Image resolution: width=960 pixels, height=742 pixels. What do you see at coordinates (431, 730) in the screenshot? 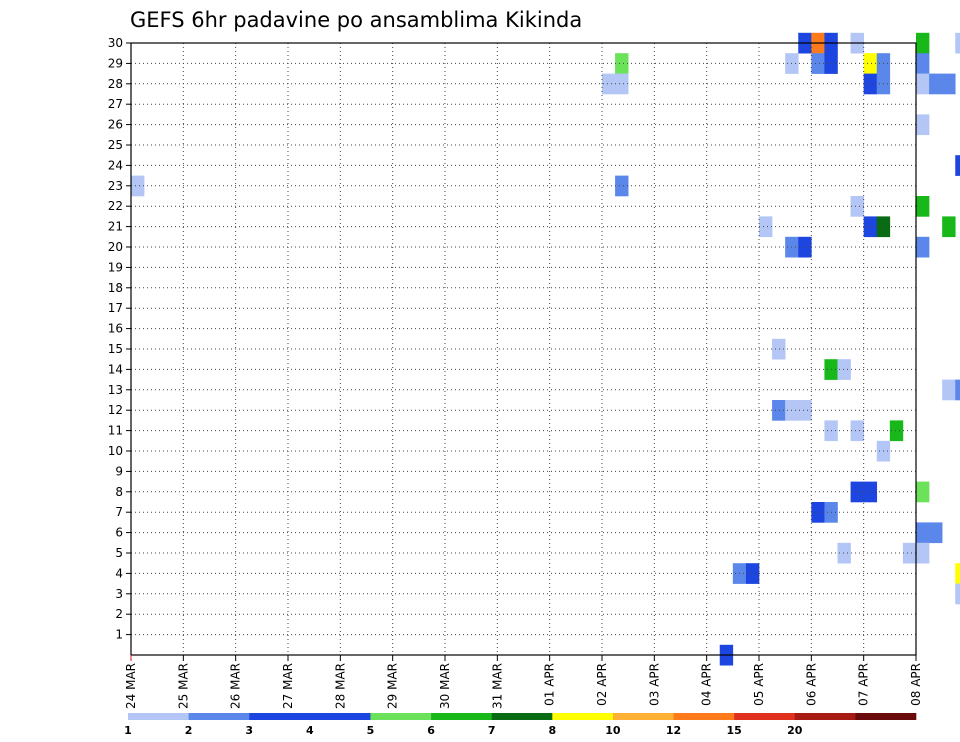
I see `colorbar-label: 6` at bounding box center [431, 730].